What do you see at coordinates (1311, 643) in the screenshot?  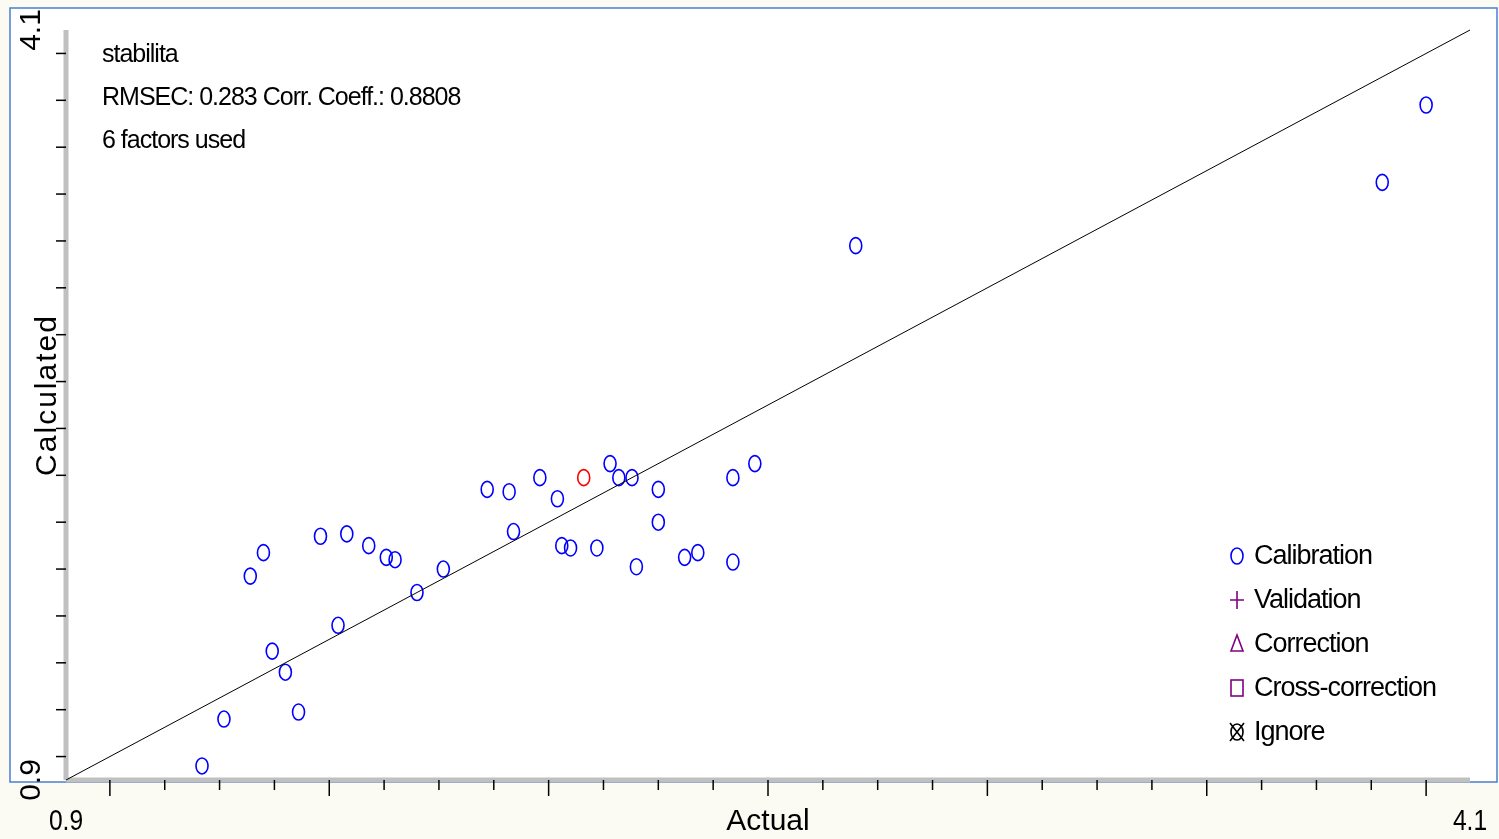 I see `legend-label: Correction` at bounding box center [1311, 643].